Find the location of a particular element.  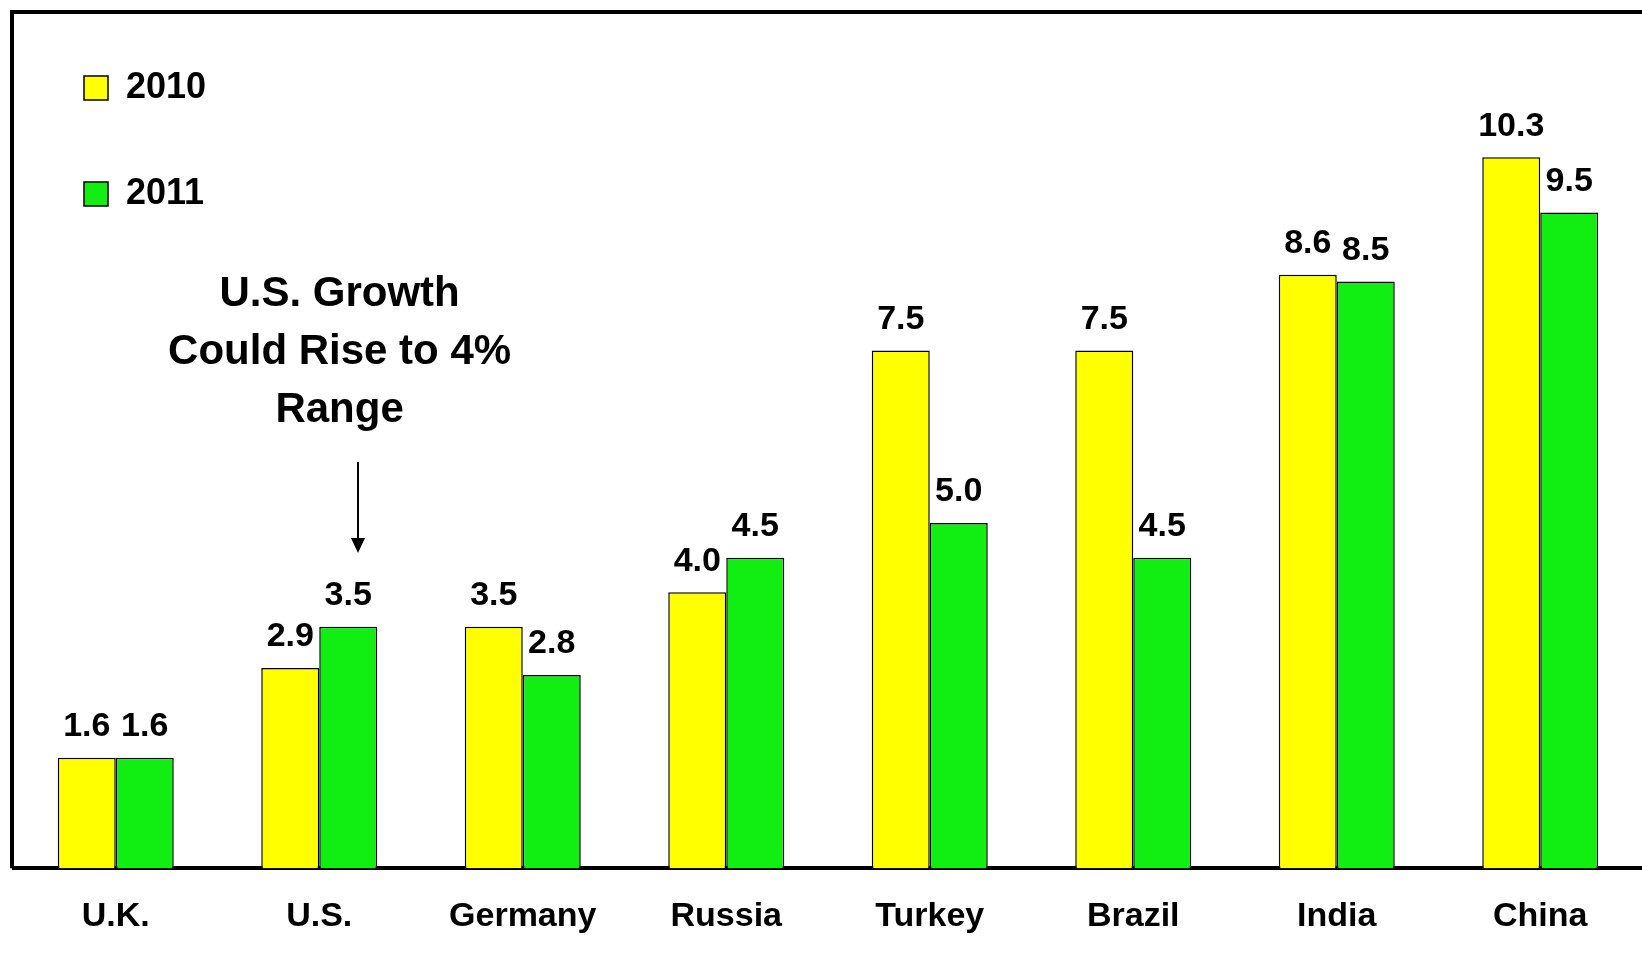

x-tick-label: China is located at coordinates (1541, 913).